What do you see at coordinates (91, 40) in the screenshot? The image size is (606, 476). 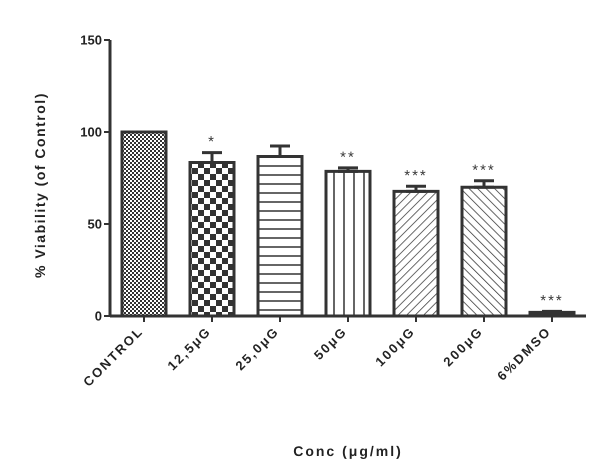 I see `y-tick-label: 150` at bounding box center [91, 40].